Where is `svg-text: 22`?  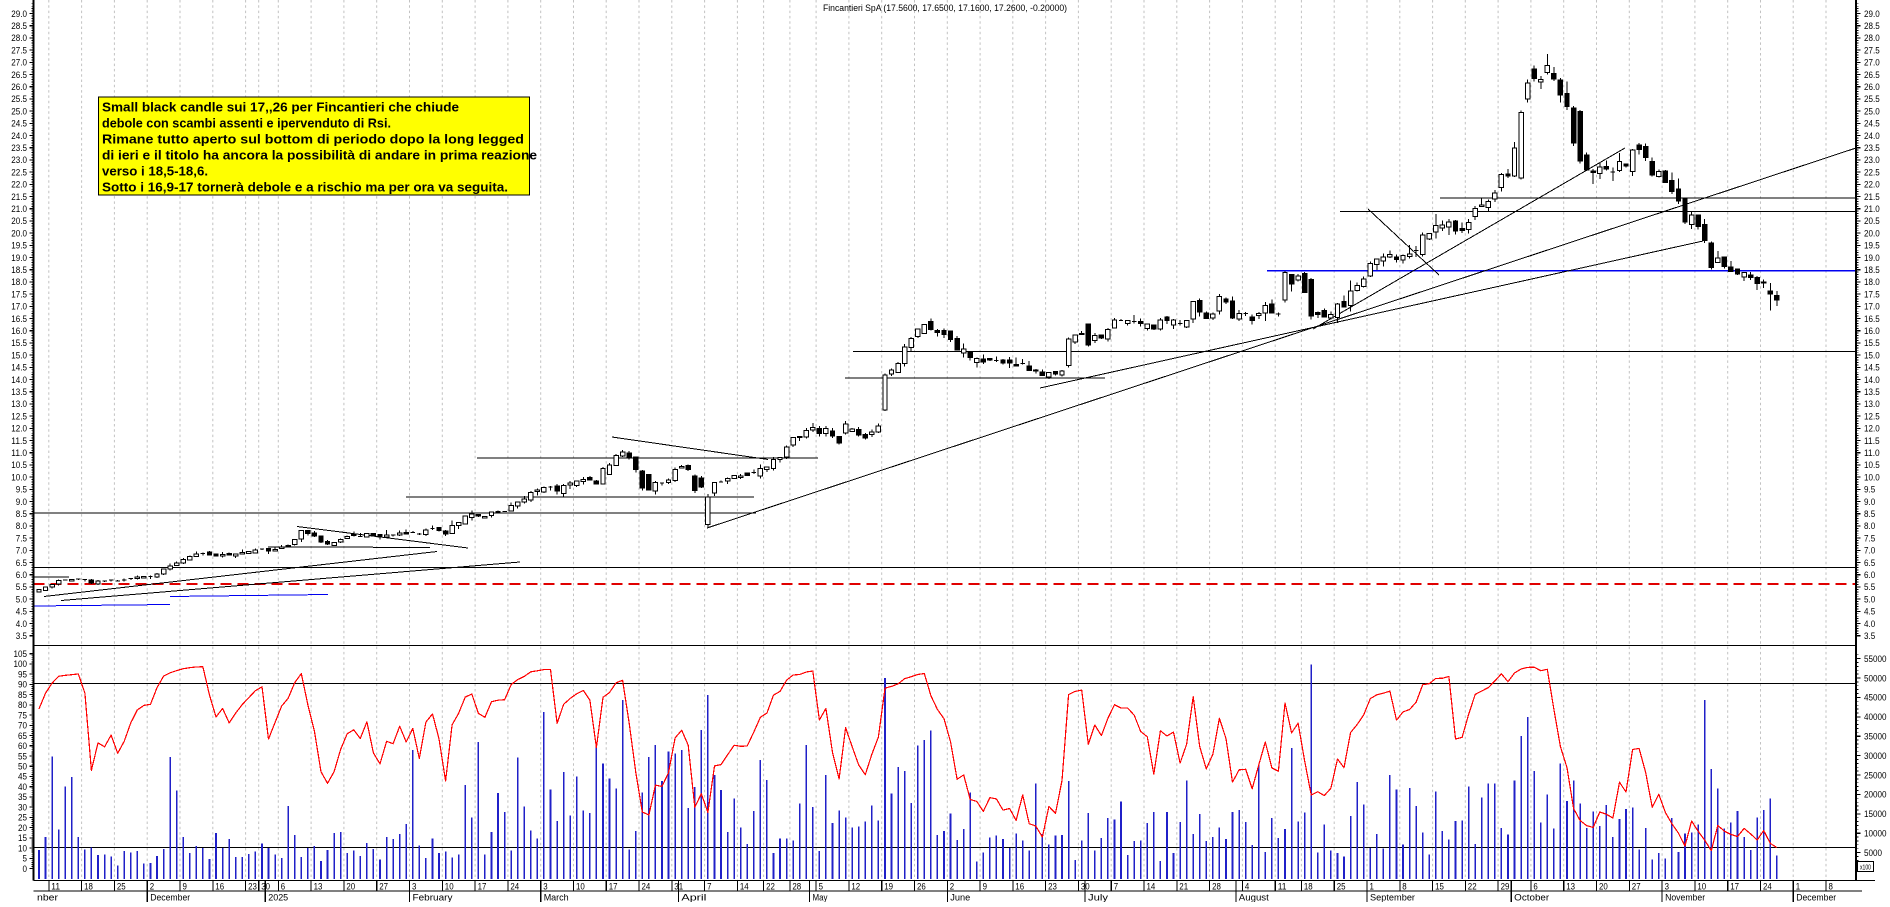 svg-text: 22 is located at coordinates (1472, 886).